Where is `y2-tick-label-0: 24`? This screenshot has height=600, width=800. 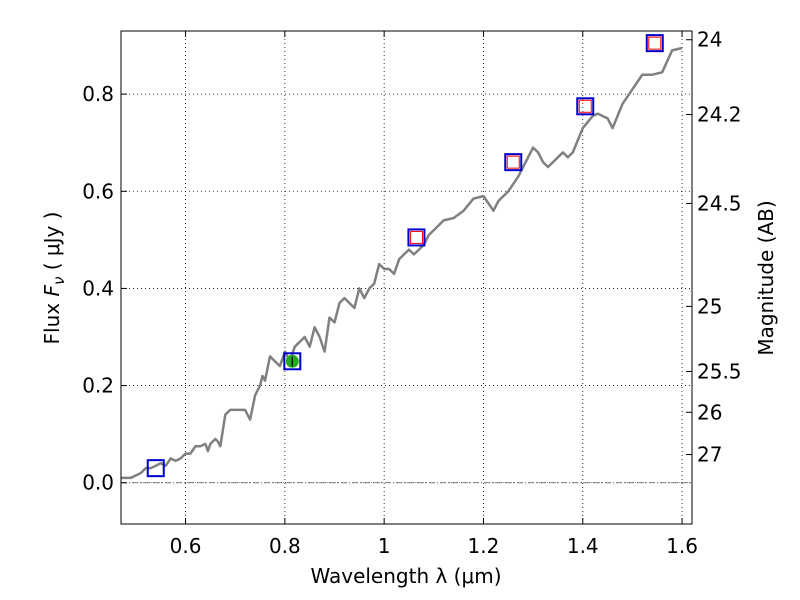
y2-tick-label-0: 24 is located at coordinates (709, 40).